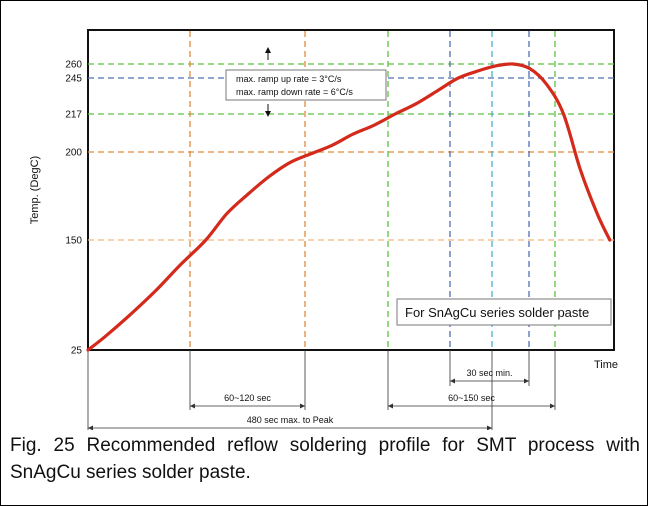  I want to click on dim-label-2: 60~150 sec, so click(471, 398).